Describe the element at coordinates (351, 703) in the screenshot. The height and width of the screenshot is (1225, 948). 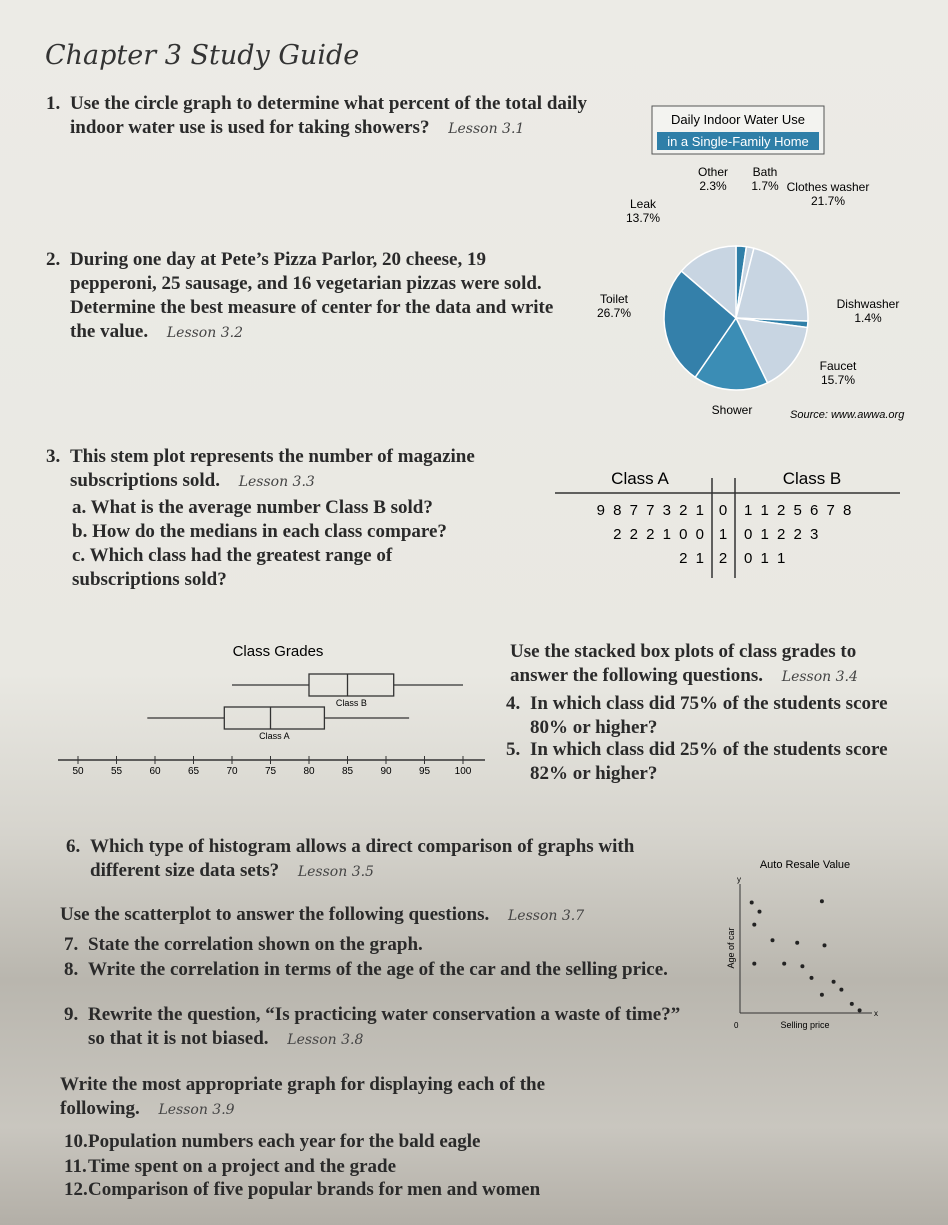
I see `box-label: Class B` at that location.